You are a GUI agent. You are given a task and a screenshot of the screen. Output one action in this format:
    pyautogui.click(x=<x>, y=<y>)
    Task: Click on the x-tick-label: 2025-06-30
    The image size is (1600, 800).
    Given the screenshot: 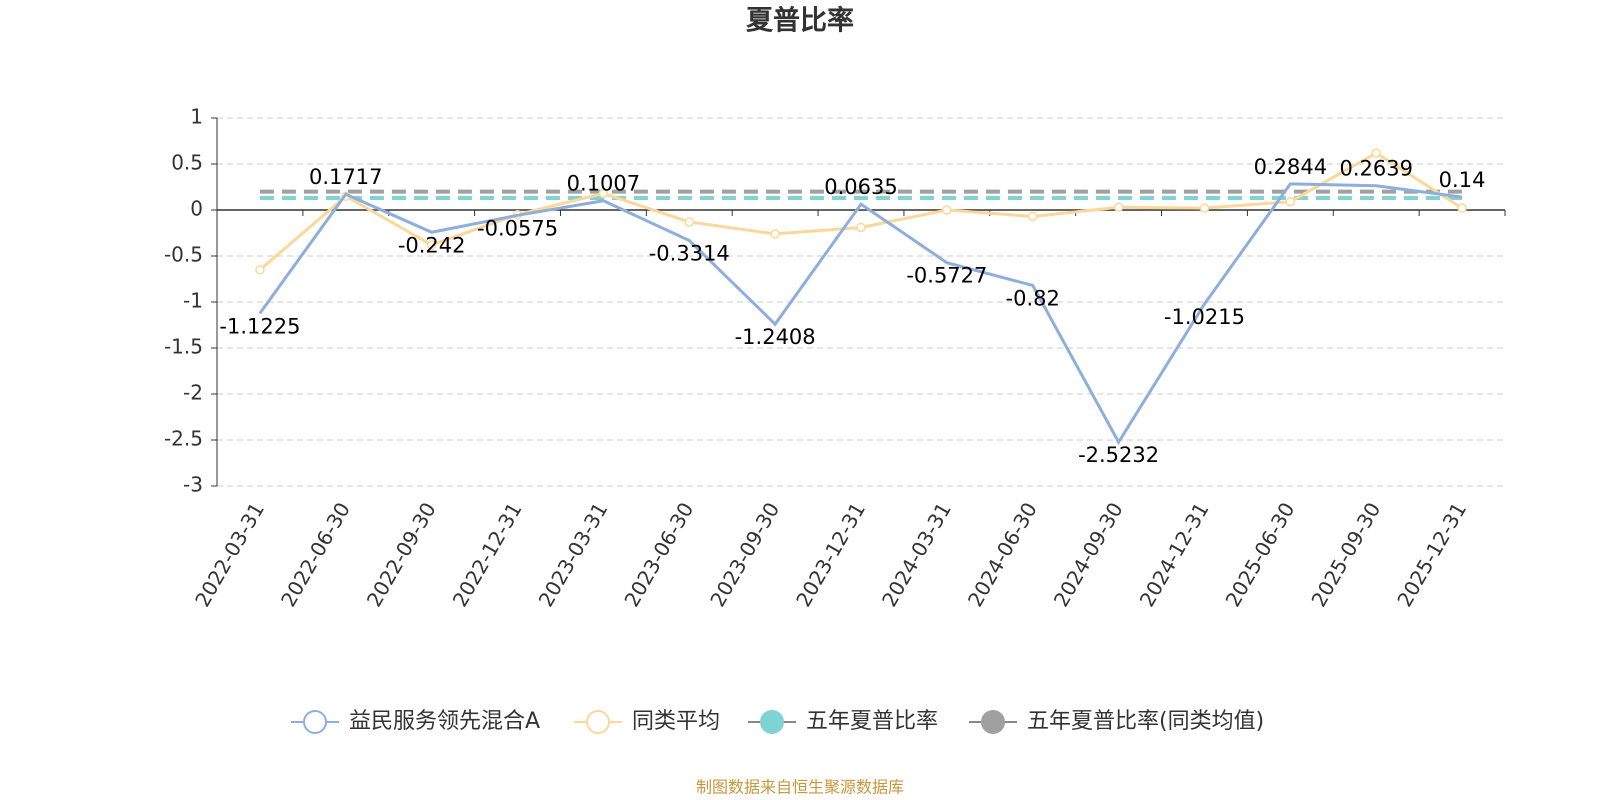 What is the action you would take?
    pyautogui.click(x=1260, y=554)
    